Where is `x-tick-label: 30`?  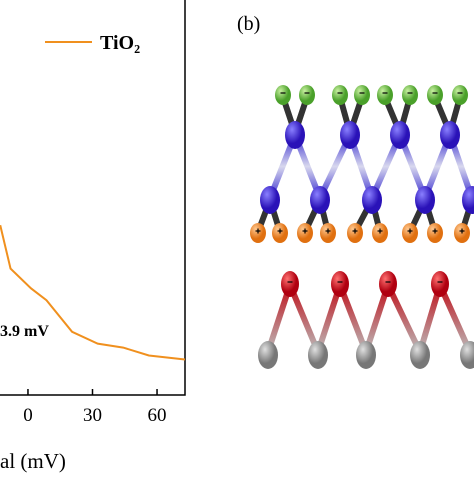
x-tick-label: 30 is located at coordinates (92, 415).